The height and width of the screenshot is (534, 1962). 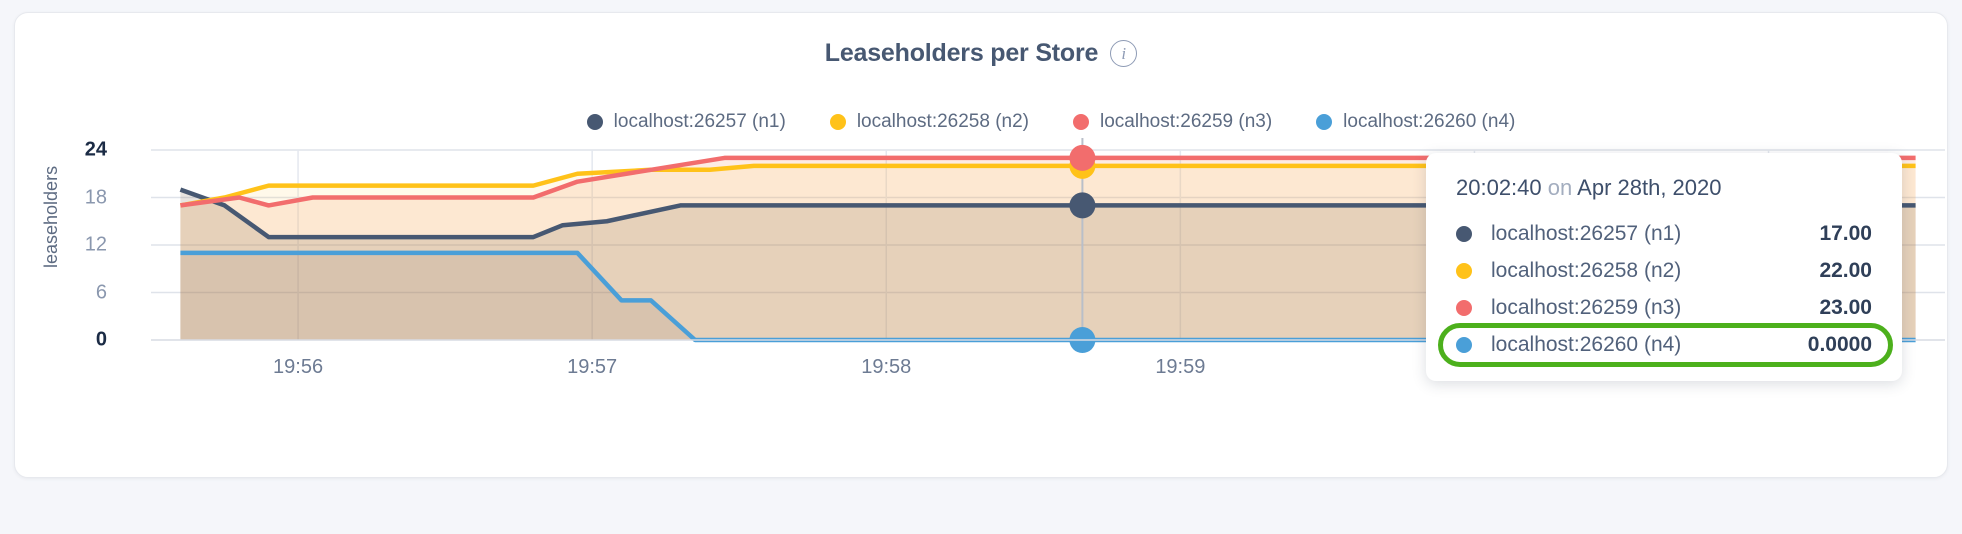 What do you see at coordinates (1429, 121) in the screenshot?
I see `legend-item-label: localhost:26260 (n4)` at bounding box center [1429, 121].